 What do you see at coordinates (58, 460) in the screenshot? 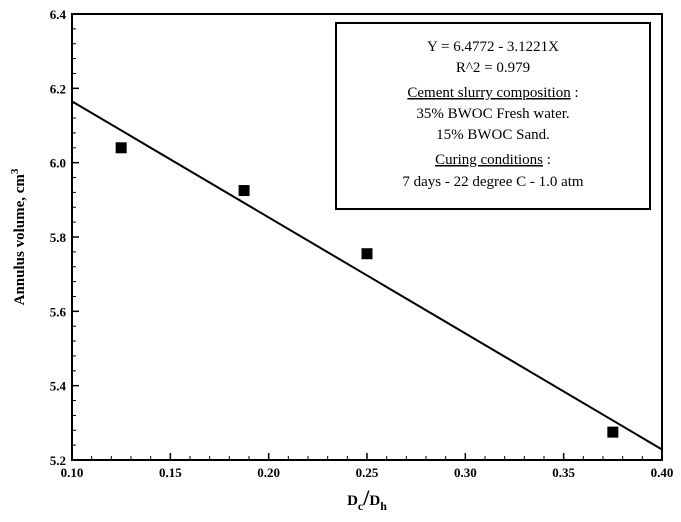
I see `y-tick-label: 5.2` at bounding box center [58, 460].